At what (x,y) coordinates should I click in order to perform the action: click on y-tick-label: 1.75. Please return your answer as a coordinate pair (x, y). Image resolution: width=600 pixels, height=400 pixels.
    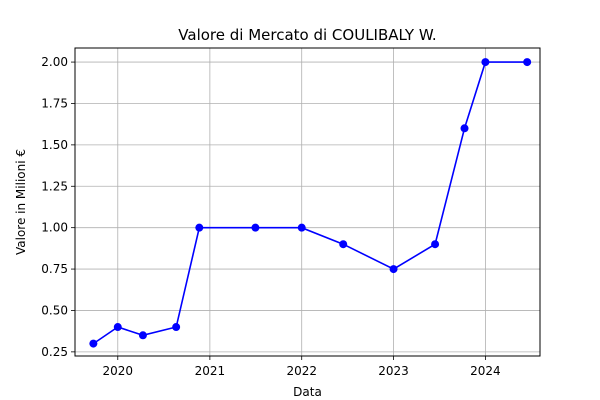
    Looking at the image, I should click on (54, 103).